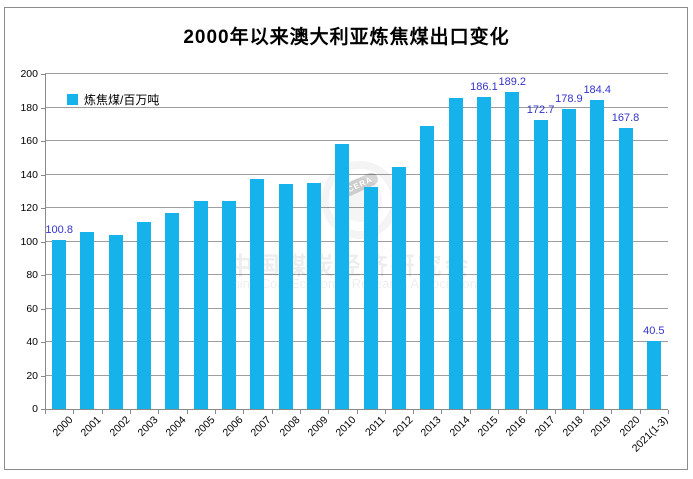 This screenshot has height=479, width=693. What do you see at coordinates (597, 90) in the screenshot?
I see `data-label-2019: 184.4` at bounding box center [597, 90].